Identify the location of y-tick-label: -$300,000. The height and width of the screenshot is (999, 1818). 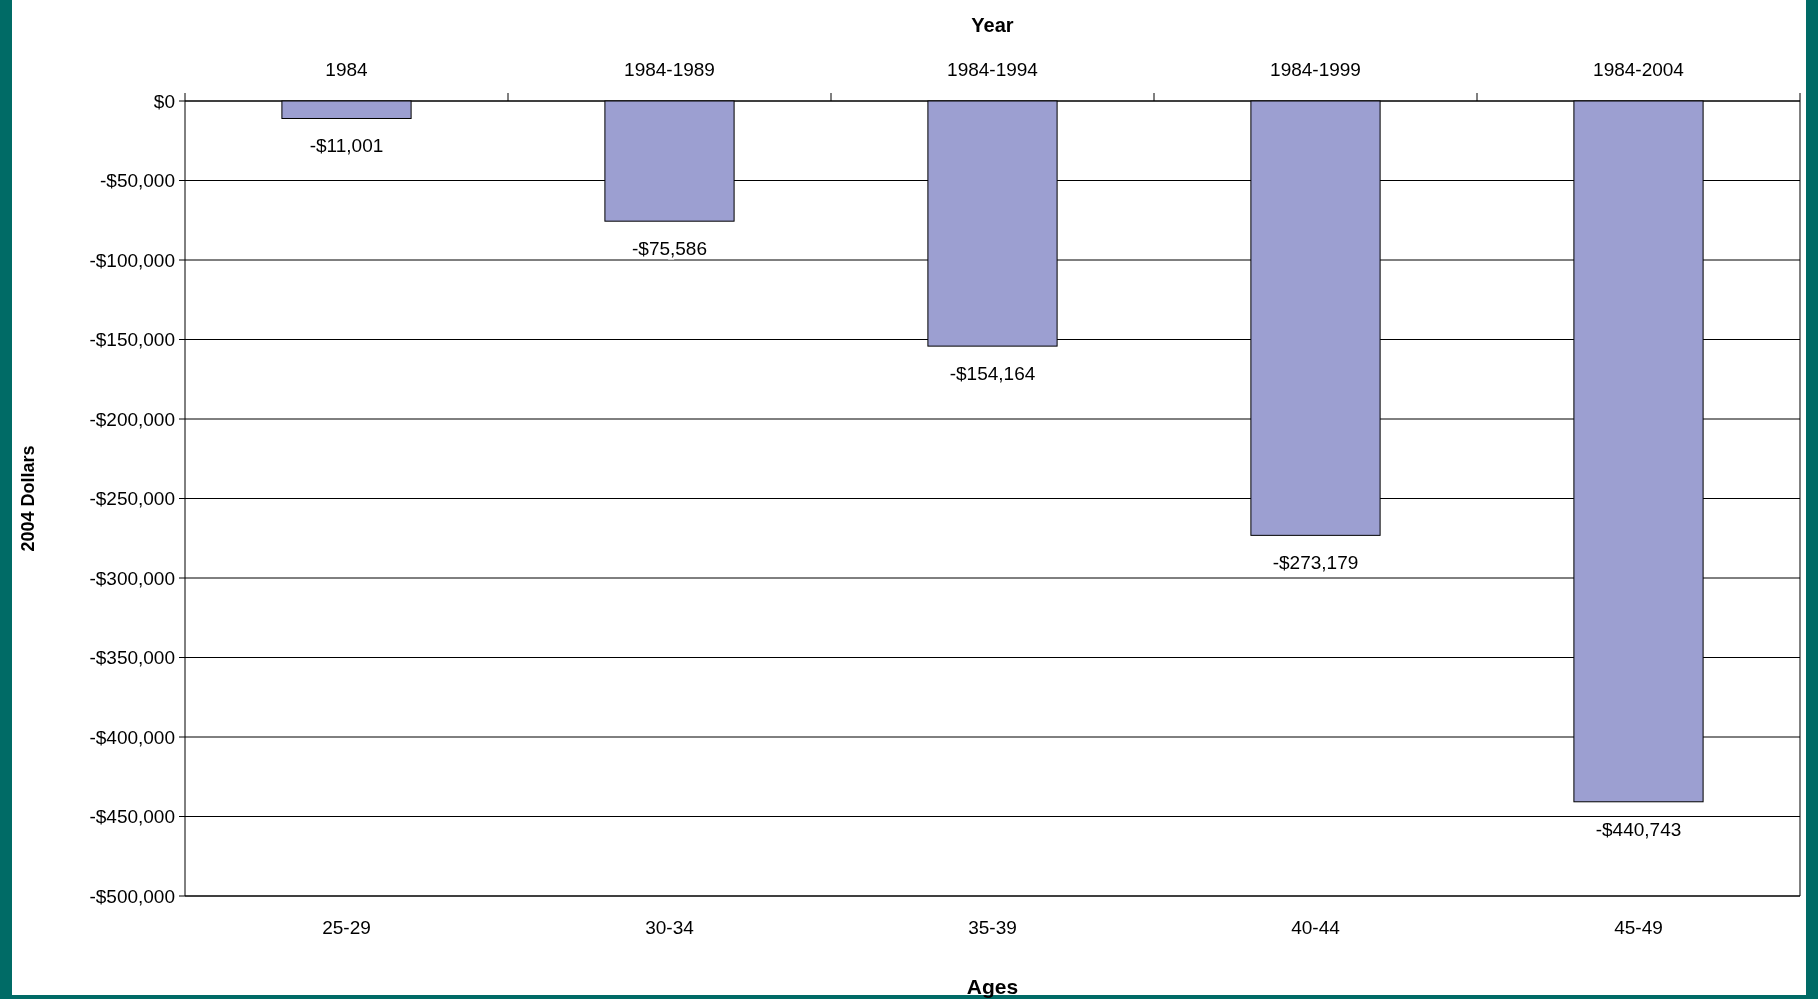
(132, 578).